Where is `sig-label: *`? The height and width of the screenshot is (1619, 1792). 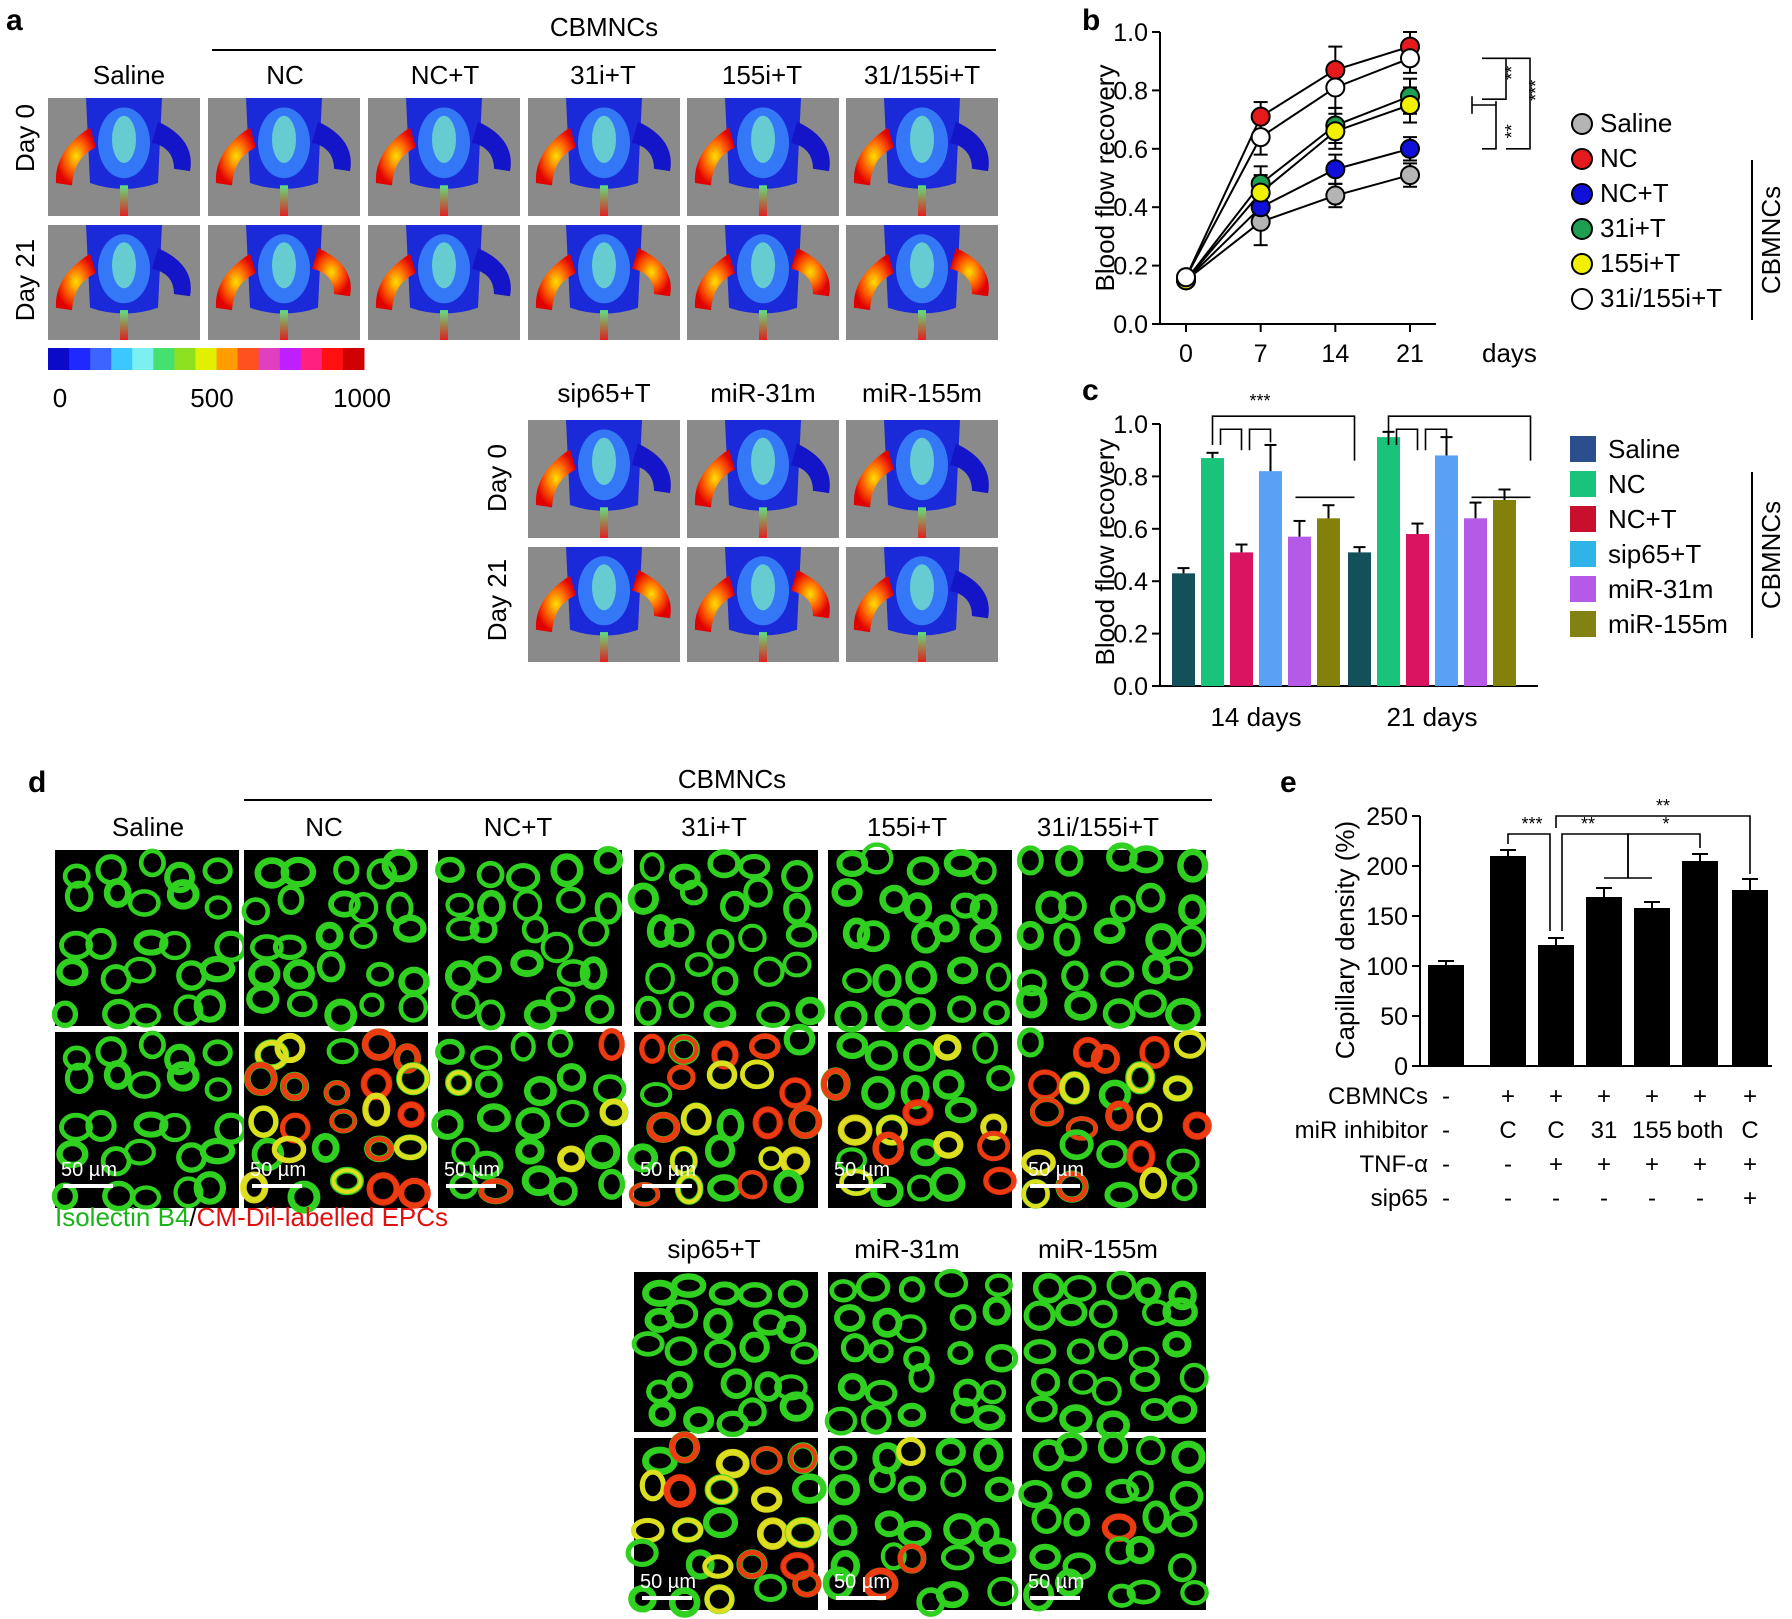 sig-label: * is located at coordinates (1665, 824).